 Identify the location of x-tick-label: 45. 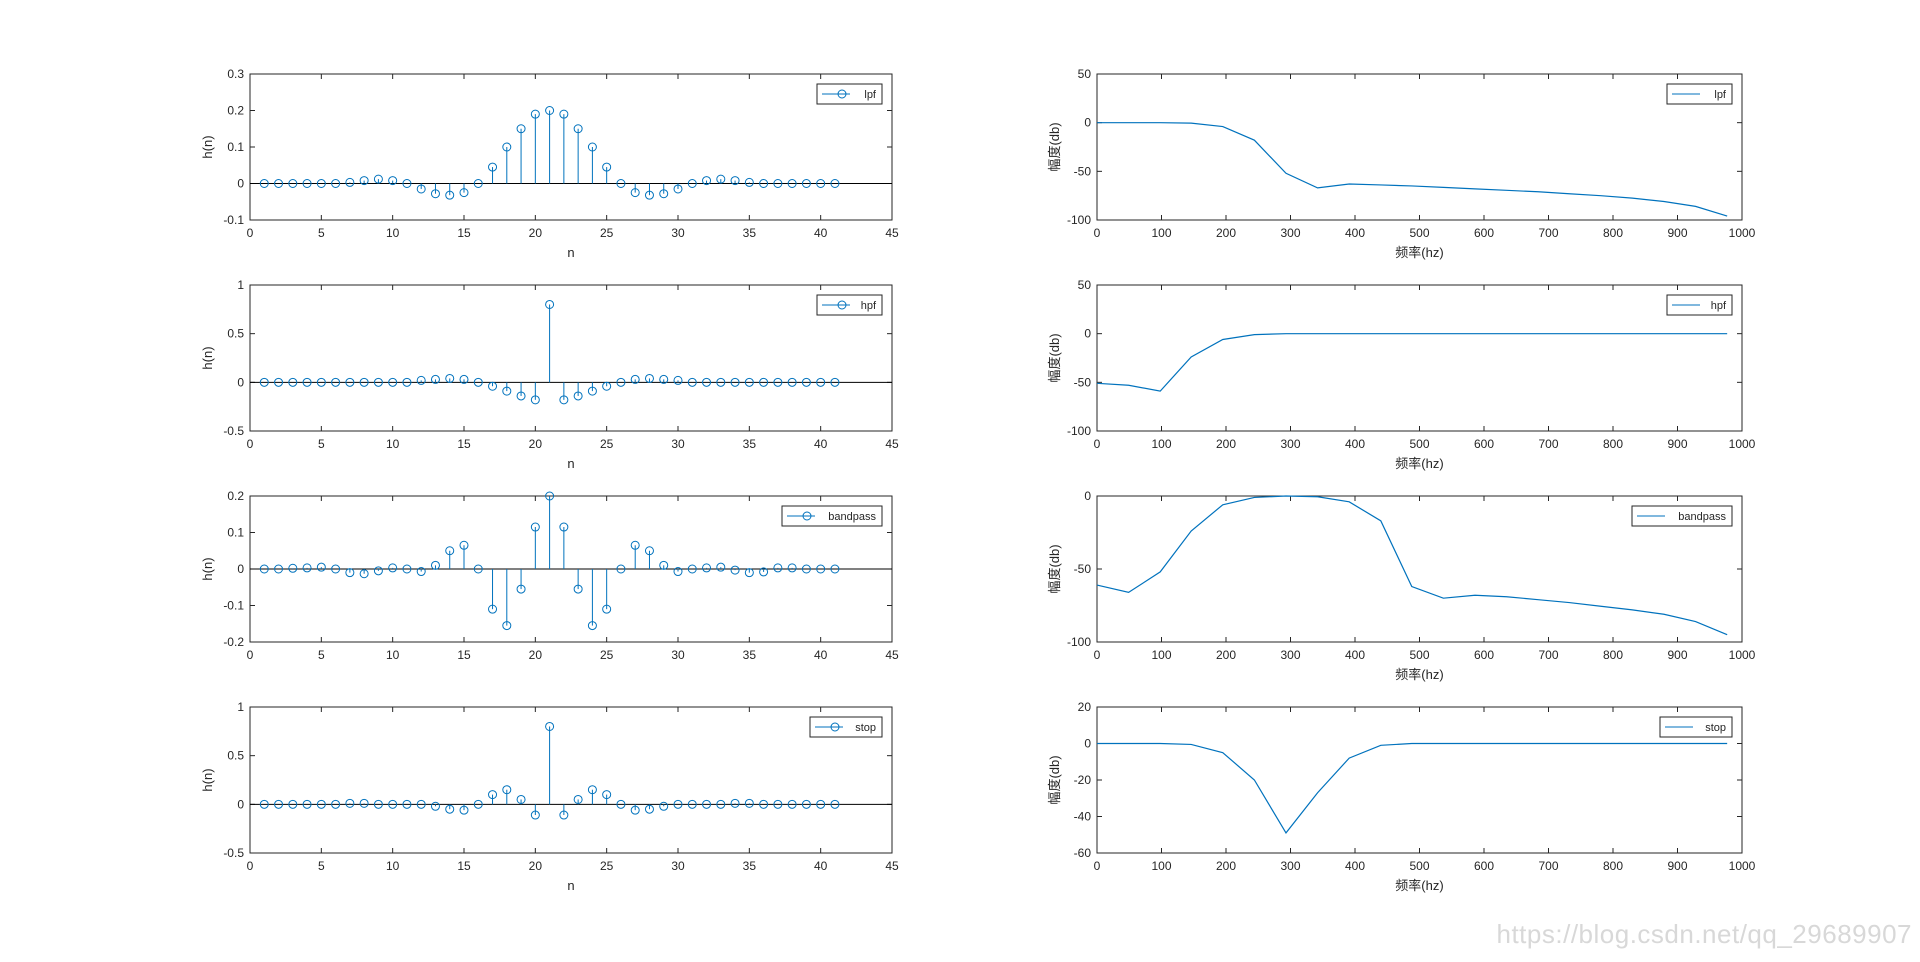
(892, 655).